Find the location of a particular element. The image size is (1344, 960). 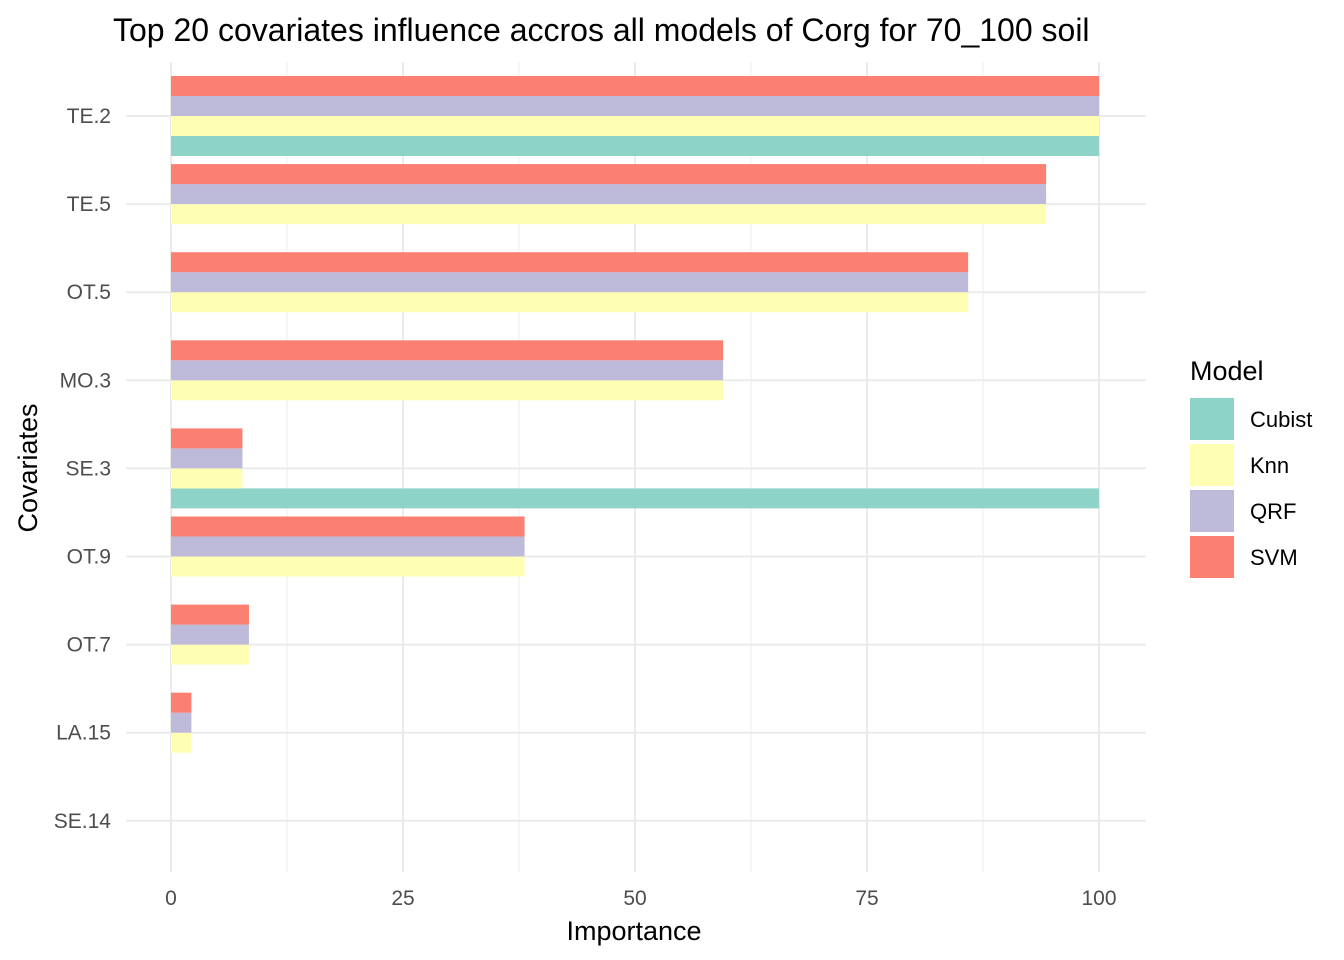

x-tick-labels: 0 25 50 75 100 is located at coordinates (640, 898).